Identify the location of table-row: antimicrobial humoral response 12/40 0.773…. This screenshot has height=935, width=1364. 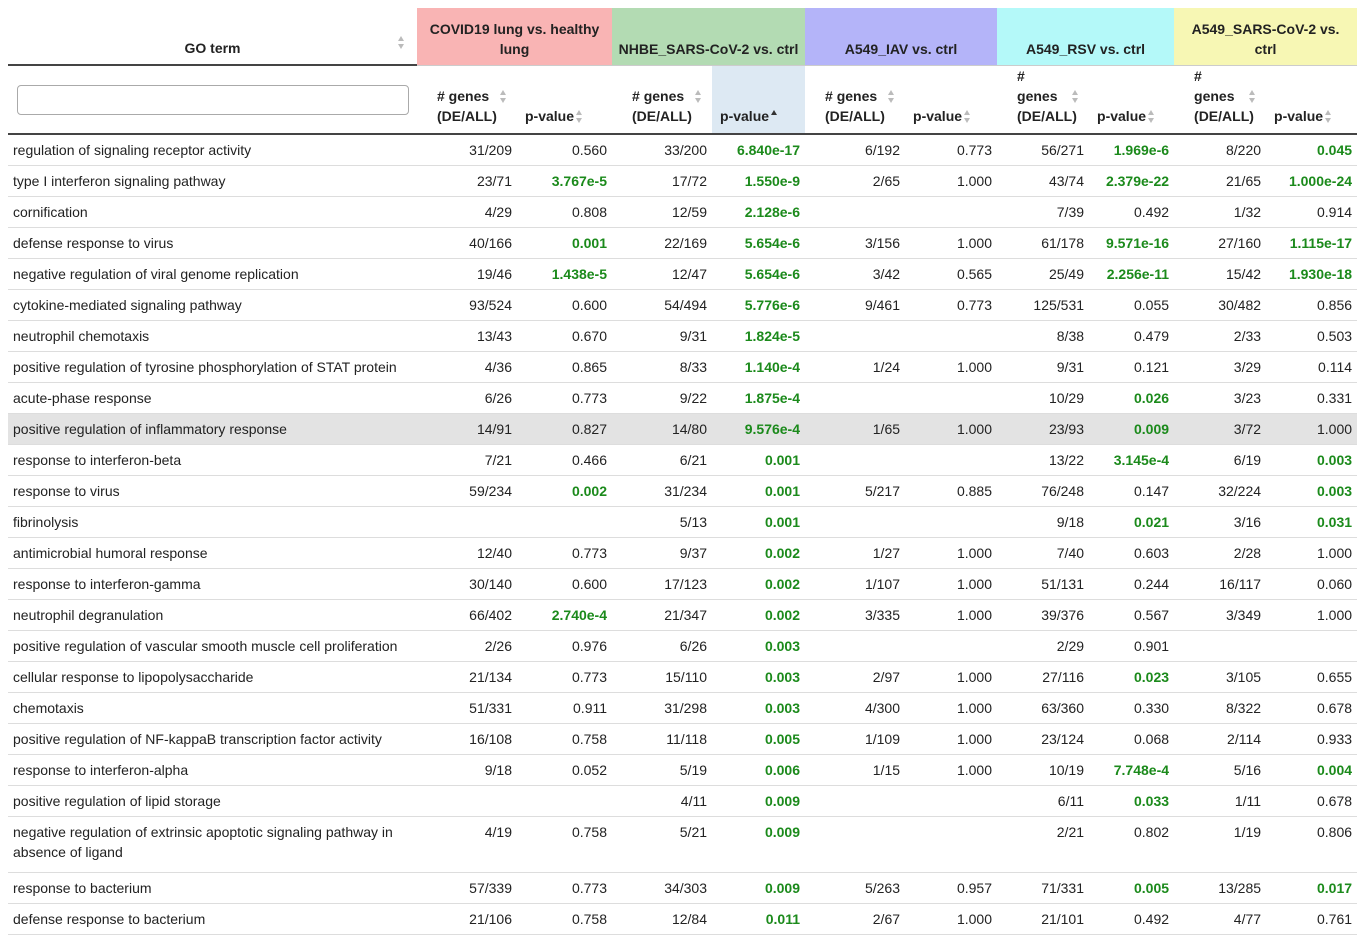
(683, 553).